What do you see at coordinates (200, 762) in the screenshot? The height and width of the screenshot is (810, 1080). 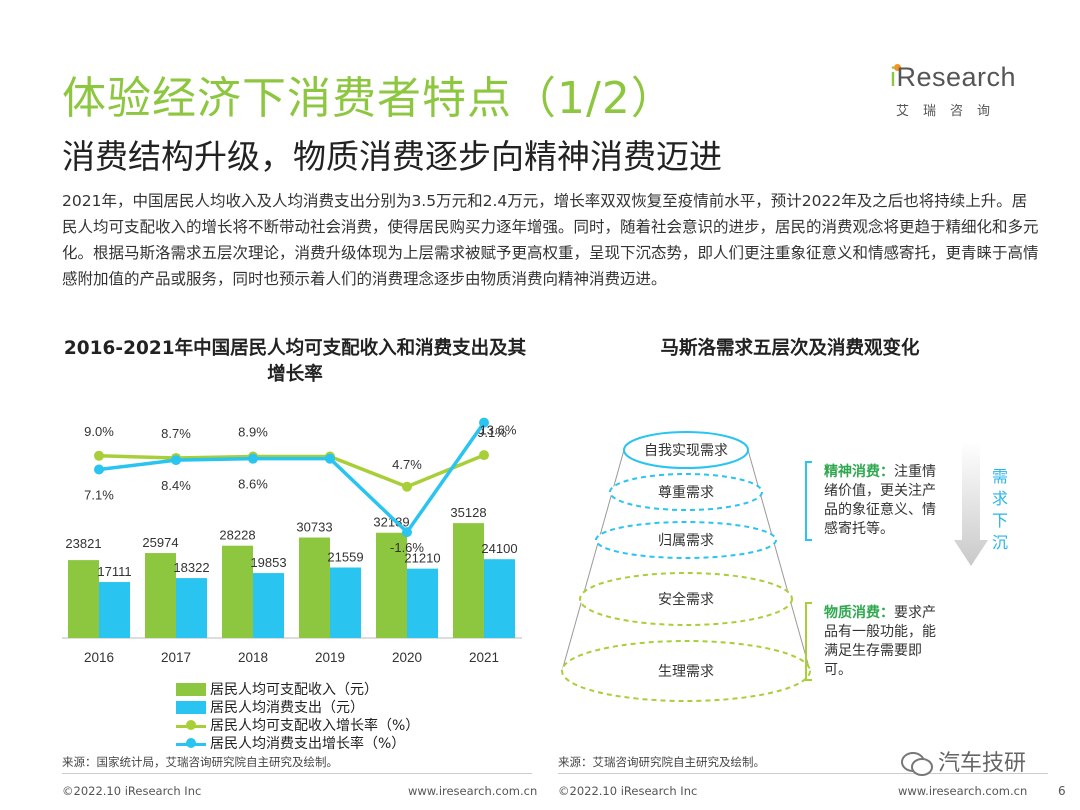 I see `left-source: 来源：国家统计局，艾瑞咨询研究院自主研究及绘制。` at bounding box center [200, 762].